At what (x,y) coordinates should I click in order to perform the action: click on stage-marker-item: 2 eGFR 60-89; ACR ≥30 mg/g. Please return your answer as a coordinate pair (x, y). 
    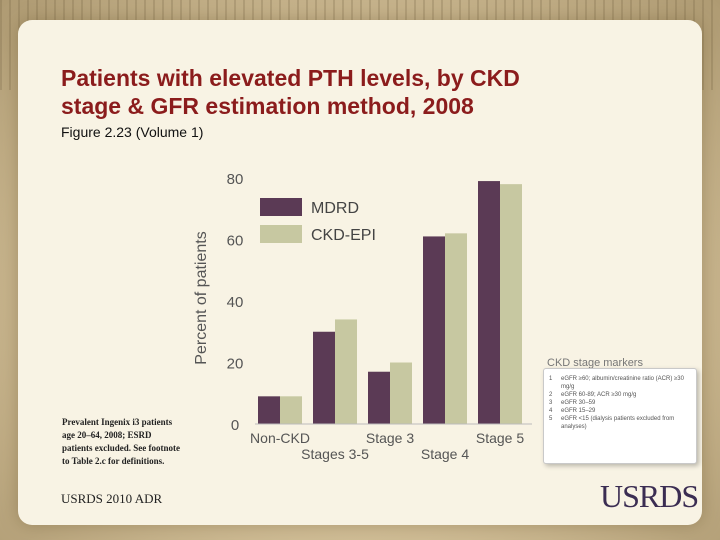
    Looking at the image, I should click on (621, 395).